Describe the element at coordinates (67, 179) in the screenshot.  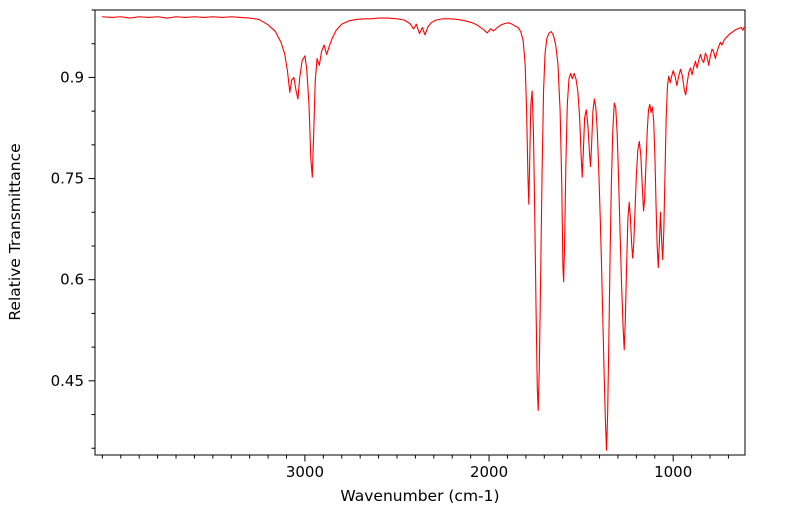
I see `y-tick-label: 0.75` at that location.